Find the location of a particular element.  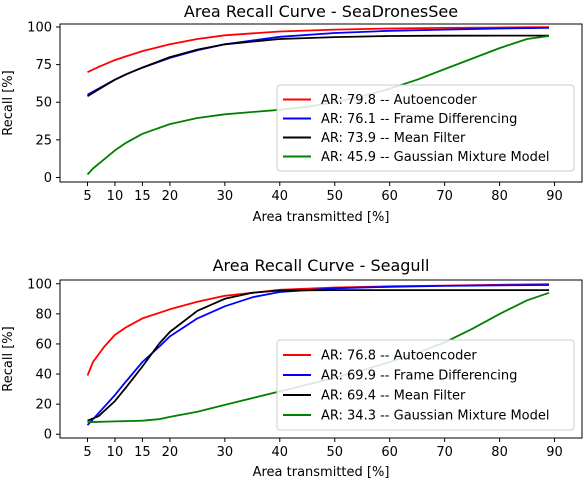

y-tick-label: 40 is located at coordinates (43, 375).